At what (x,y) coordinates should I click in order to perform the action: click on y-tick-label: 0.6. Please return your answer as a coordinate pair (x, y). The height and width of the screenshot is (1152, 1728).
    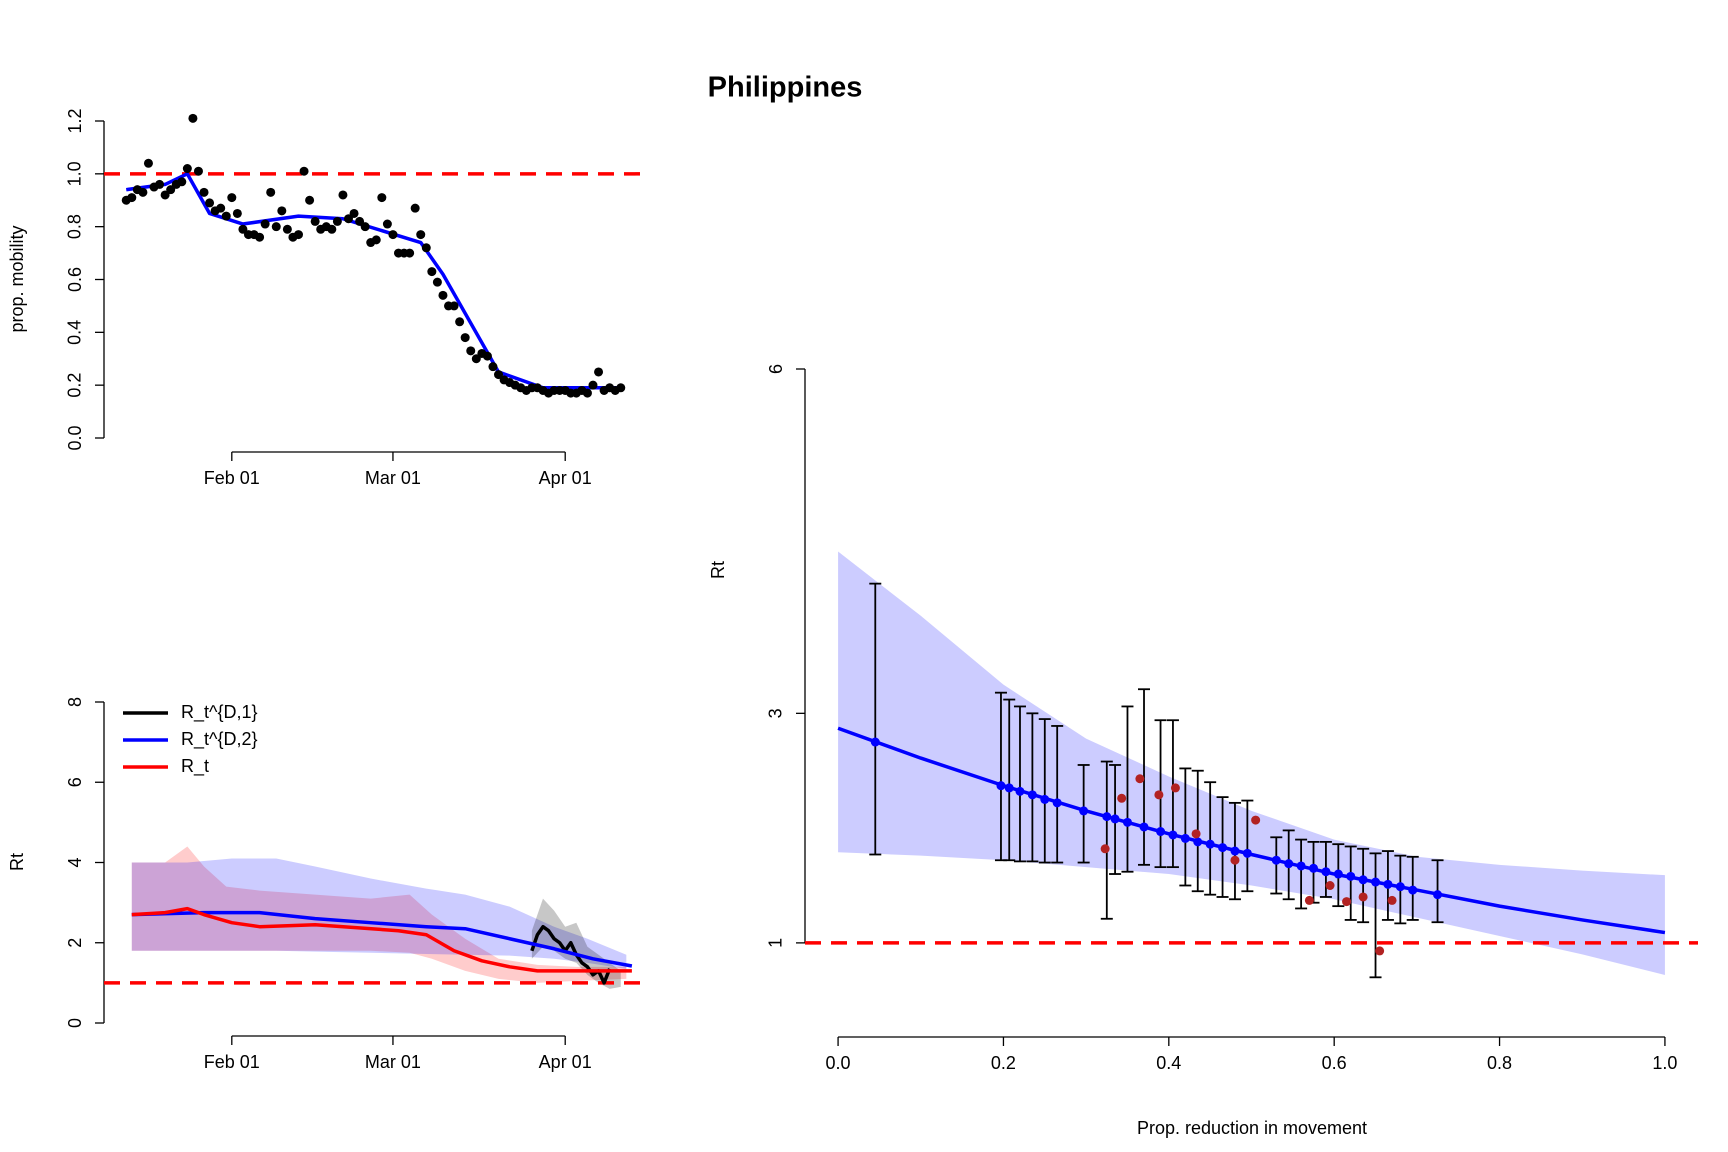
    Looking at the image, I should click on (75, 279).